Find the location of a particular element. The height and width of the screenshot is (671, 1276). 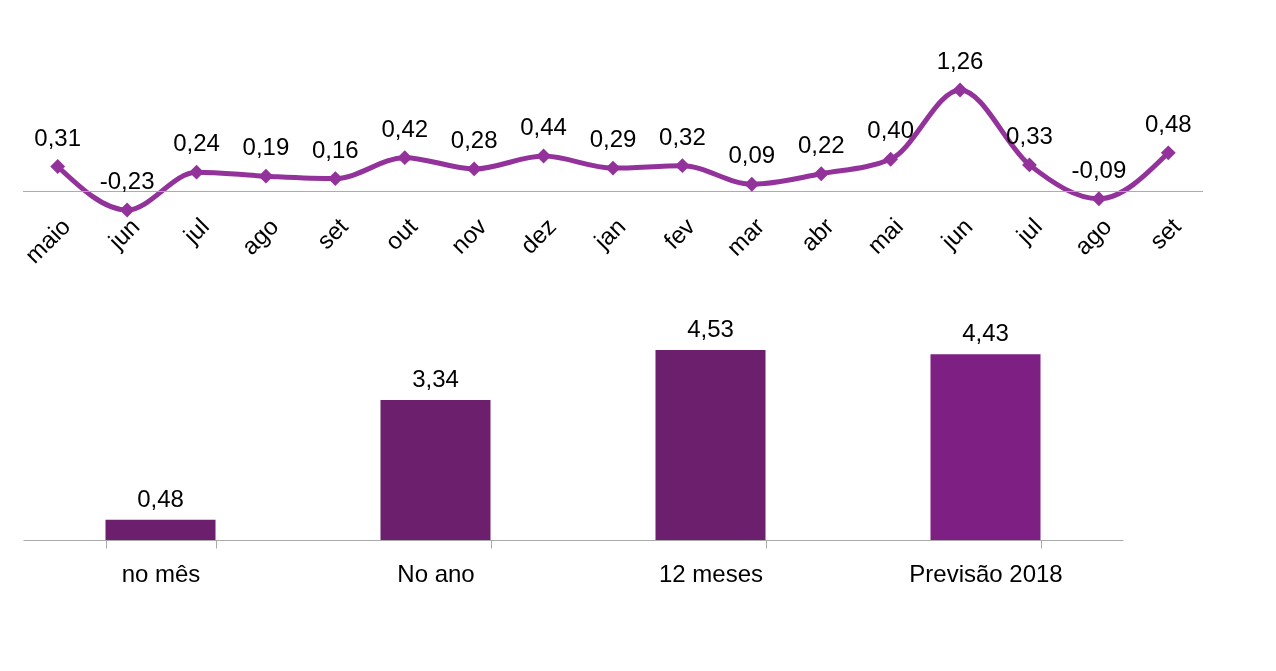

x-tick-label: 12 meses is located at coordinates (711, 573).